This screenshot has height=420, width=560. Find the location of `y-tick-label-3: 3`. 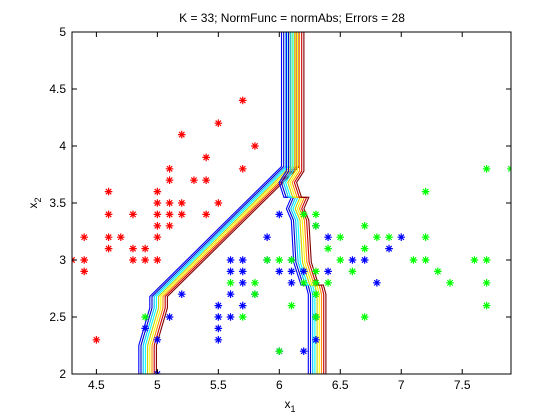

y-tick-label-3: 3 is located at coordinates (62, 260).